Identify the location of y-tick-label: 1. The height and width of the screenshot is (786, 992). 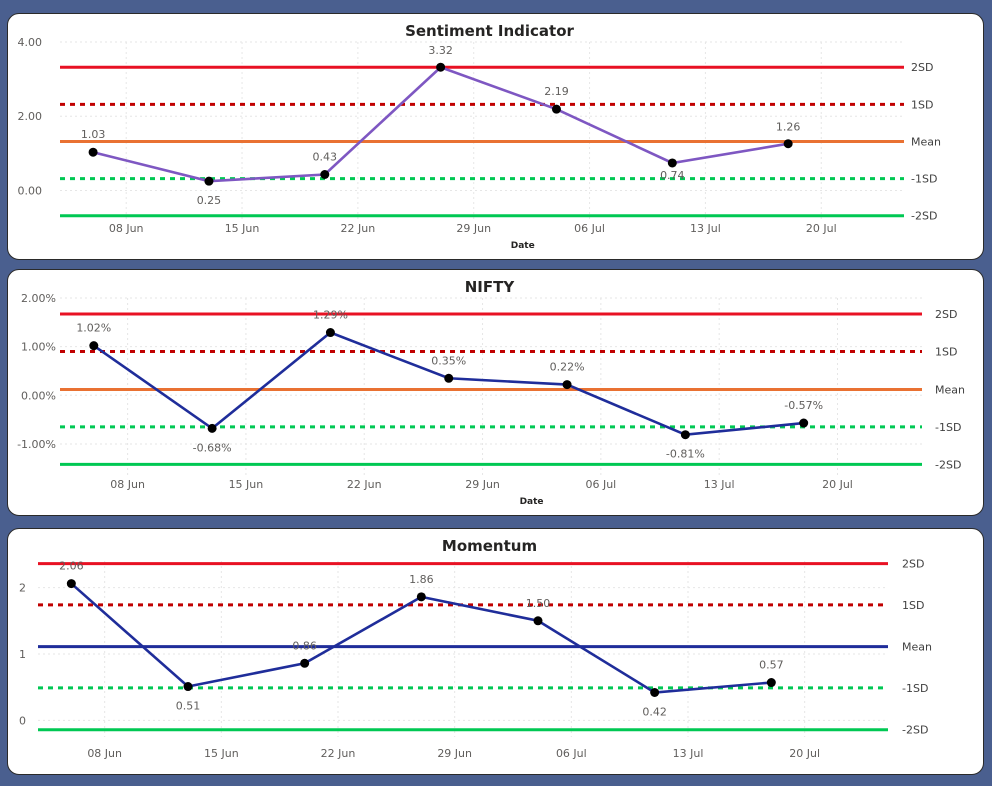
(22, 654).